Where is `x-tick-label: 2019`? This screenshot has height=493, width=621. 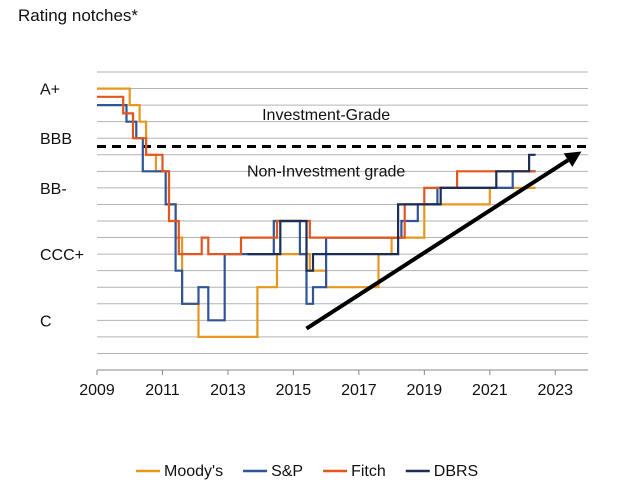 x-tick-label: 2019 is located at coordinates (425, 390).